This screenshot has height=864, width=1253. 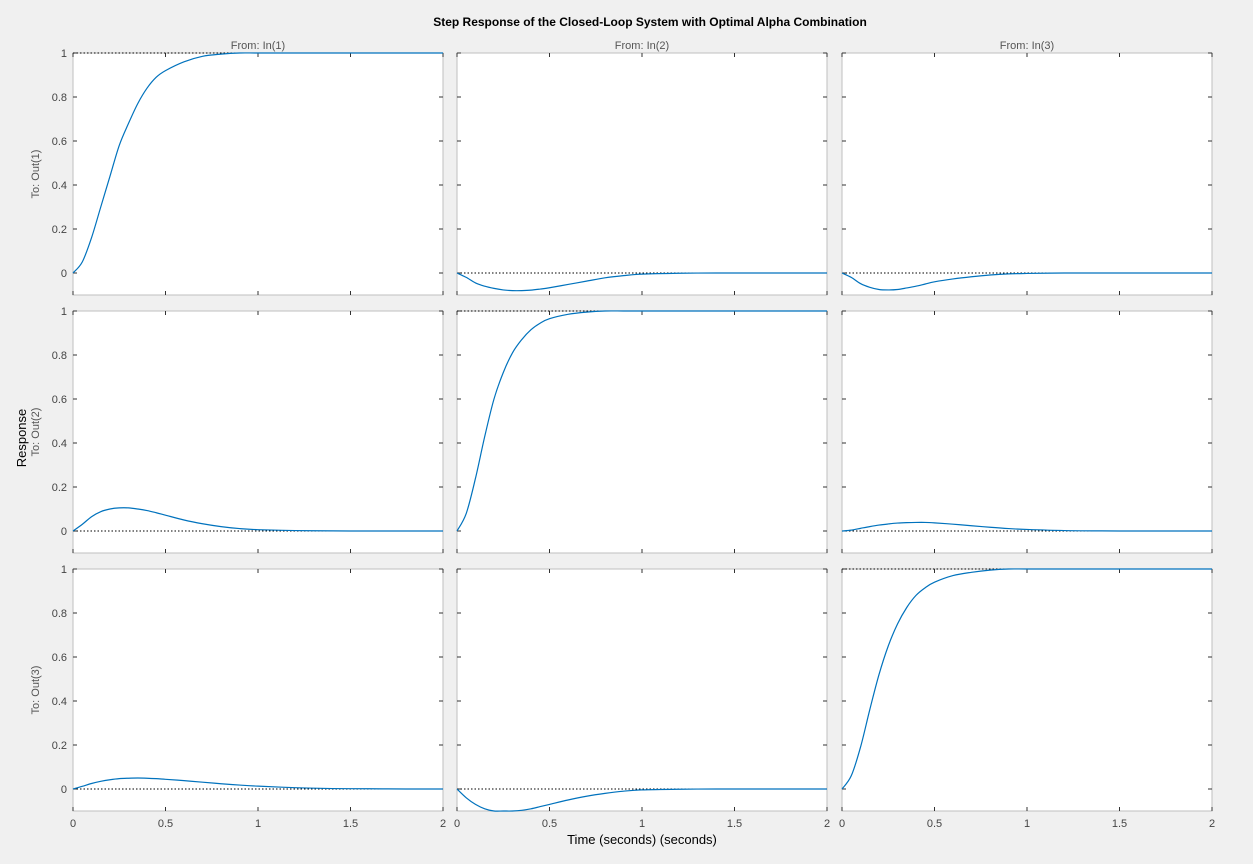 What do you see at coordinates (642, 839) in the screenshot?
I see `figure-xlabel: Time (seconds) (seconds)` at bounding box center [642, 839].